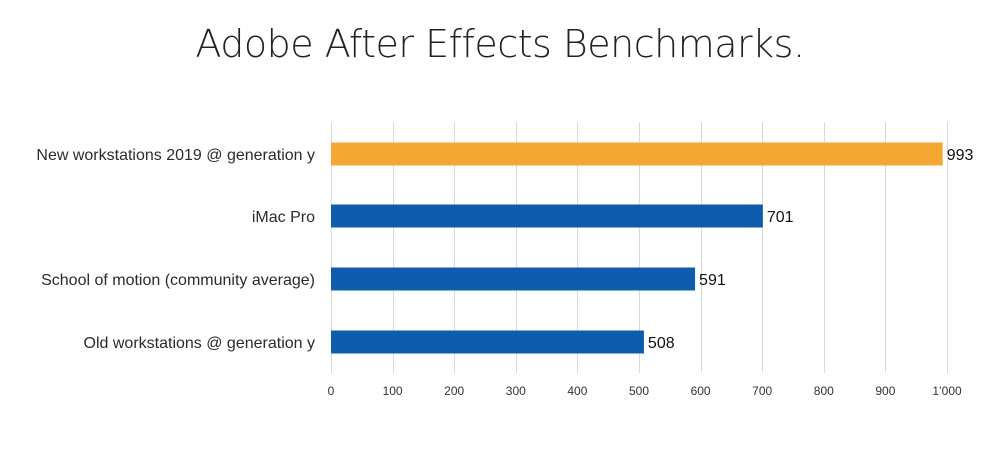  Describe the element at coordinates (393, 391) in the screenshot. I see `x-tick-label: 100` at that location.